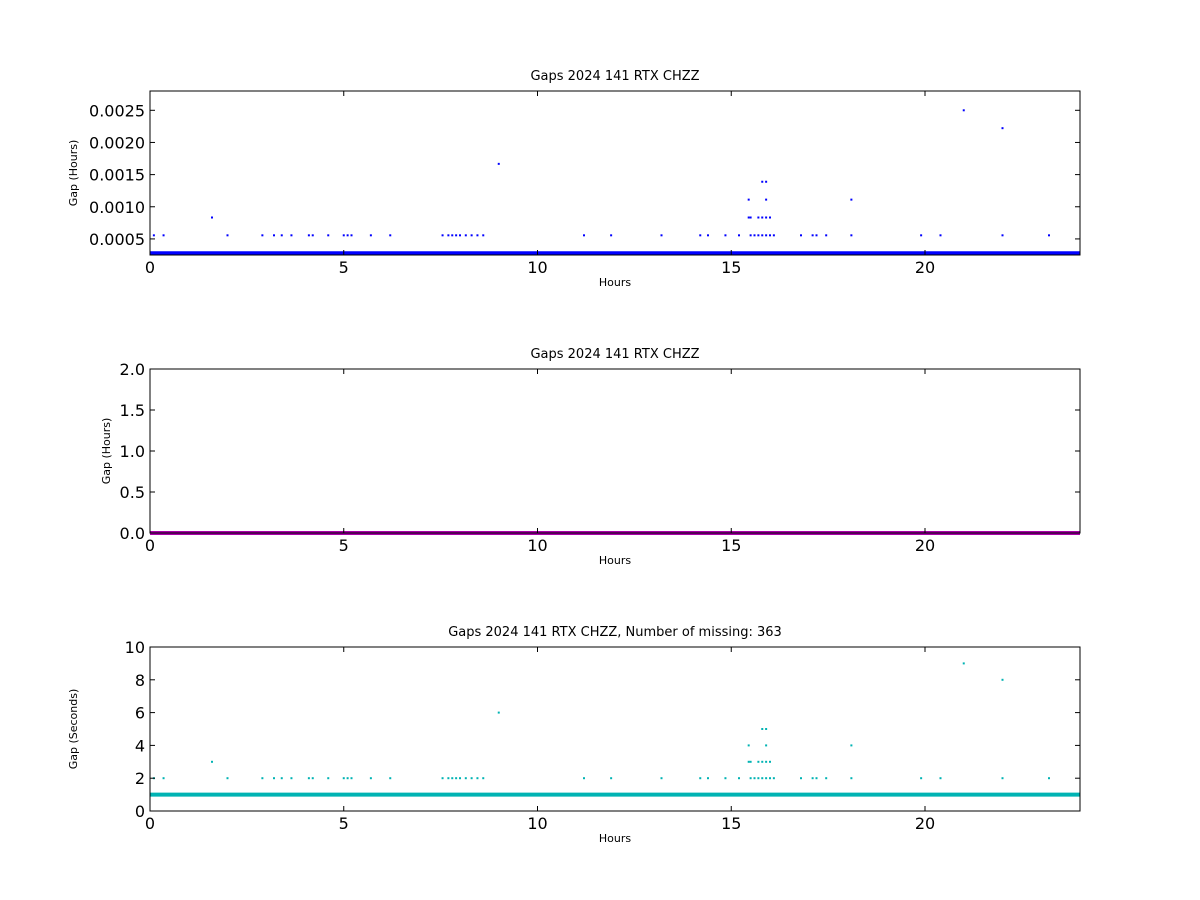 Image resolution: width=1200 pixels, height=900 pixels. What do you see at coordinates (344, 545) in the screenshot?
I see `x-tick-label: 5` at bounding box center [344, 545].